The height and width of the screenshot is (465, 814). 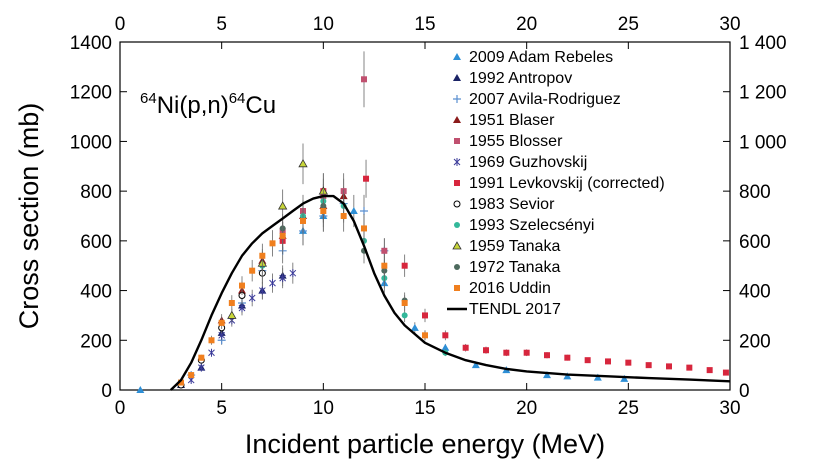 What do you see at coordinates (323, 24) in the screenshot?
I see `x-tick-label-top: 10` at bounding box center [323, 24].